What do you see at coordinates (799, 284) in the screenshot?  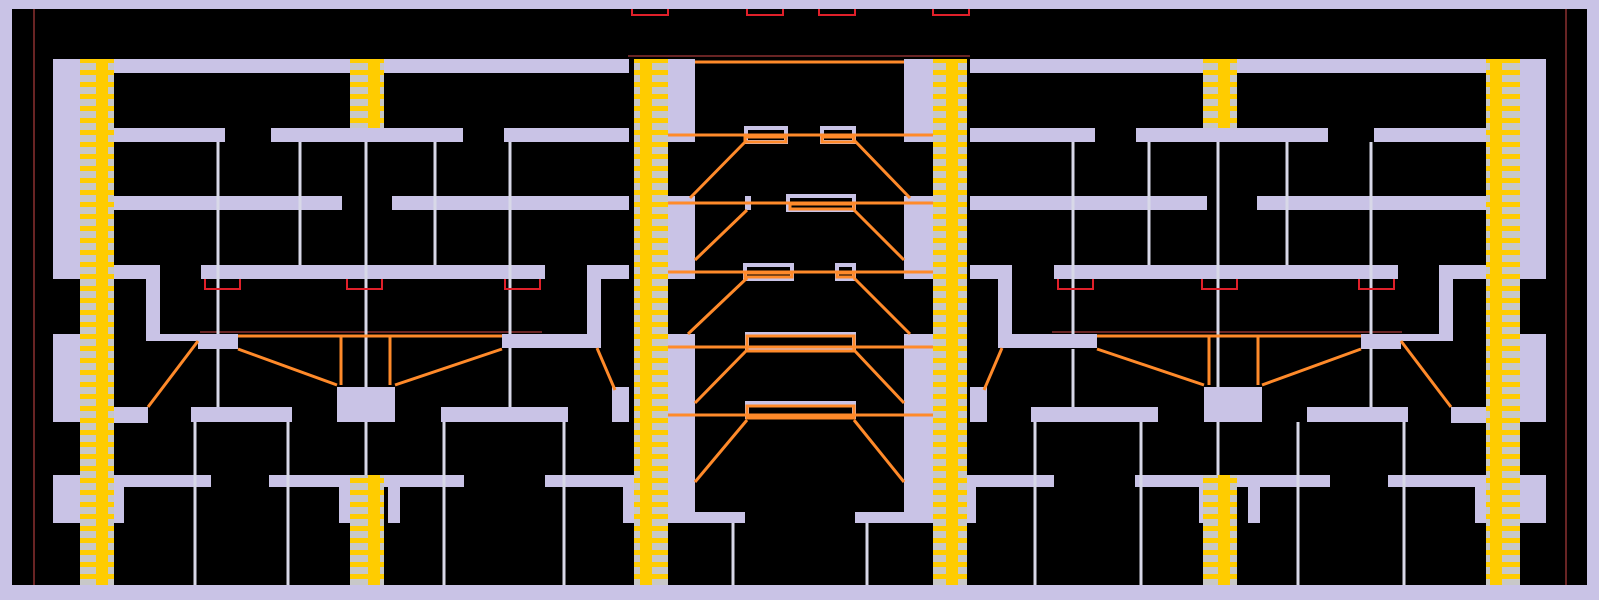 I see `hazard-markers` at bounding box center [799, 284].